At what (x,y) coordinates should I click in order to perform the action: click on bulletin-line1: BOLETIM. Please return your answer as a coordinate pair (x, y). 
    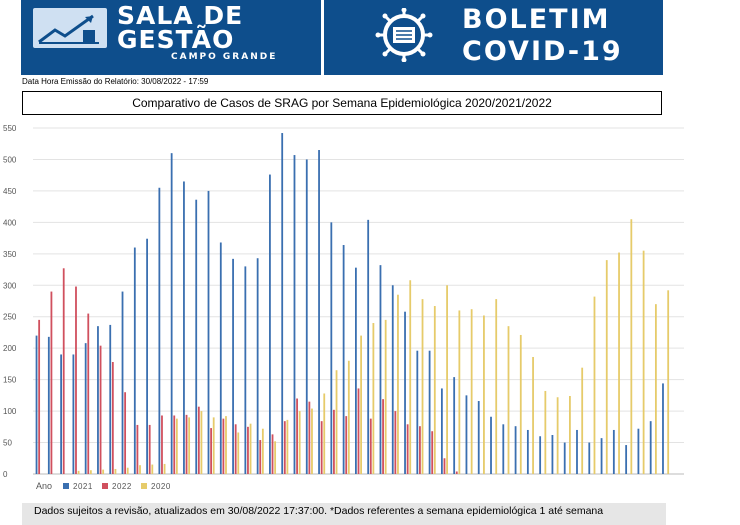
    Looking at the image, I should click on (536, 19).